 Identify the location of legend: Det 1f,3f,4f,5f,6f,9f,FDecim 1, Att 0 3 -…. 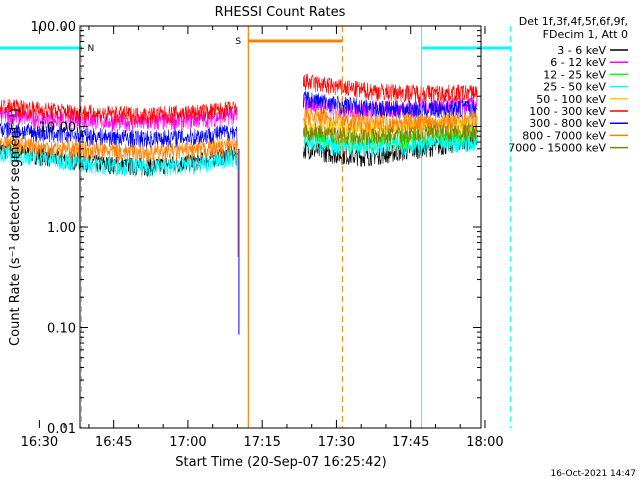
(568, 85).